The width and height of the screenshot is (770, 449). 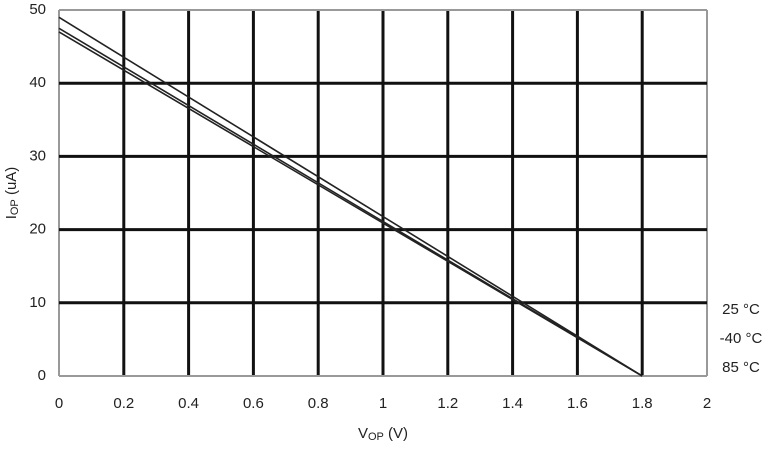 I want to click on legend-label: -40 °C, so click(x=741, y=338).